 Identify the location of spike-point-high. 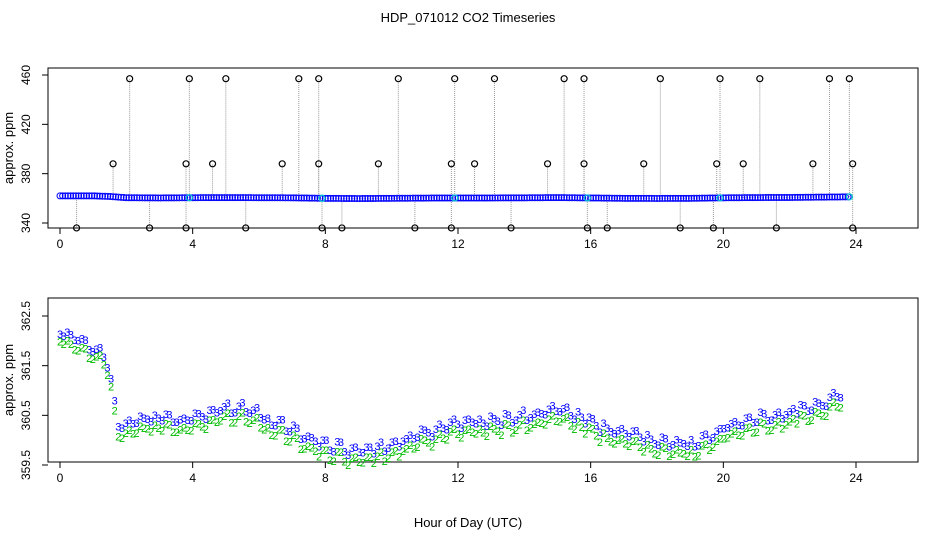
(829, 79).